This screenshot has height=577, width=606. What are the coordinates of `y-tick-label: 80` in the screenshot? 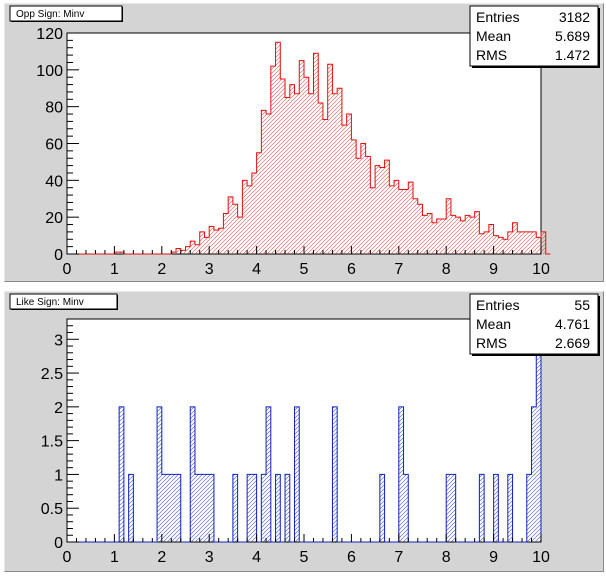 It's located at (54, 108).